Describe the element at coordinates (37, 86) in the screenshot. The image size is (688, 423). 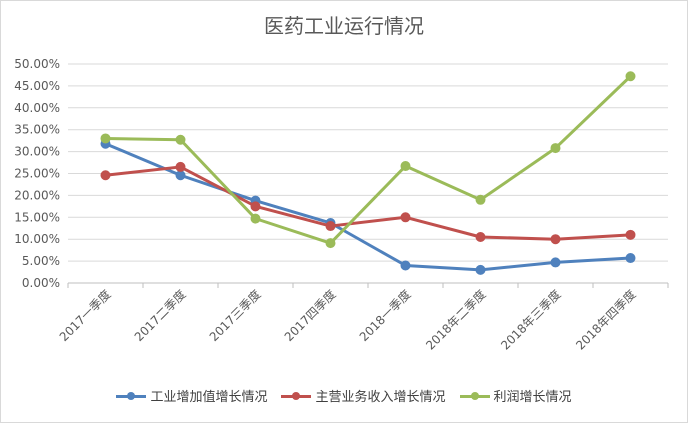
I see `y-tick-label: 45.00%` at that location.